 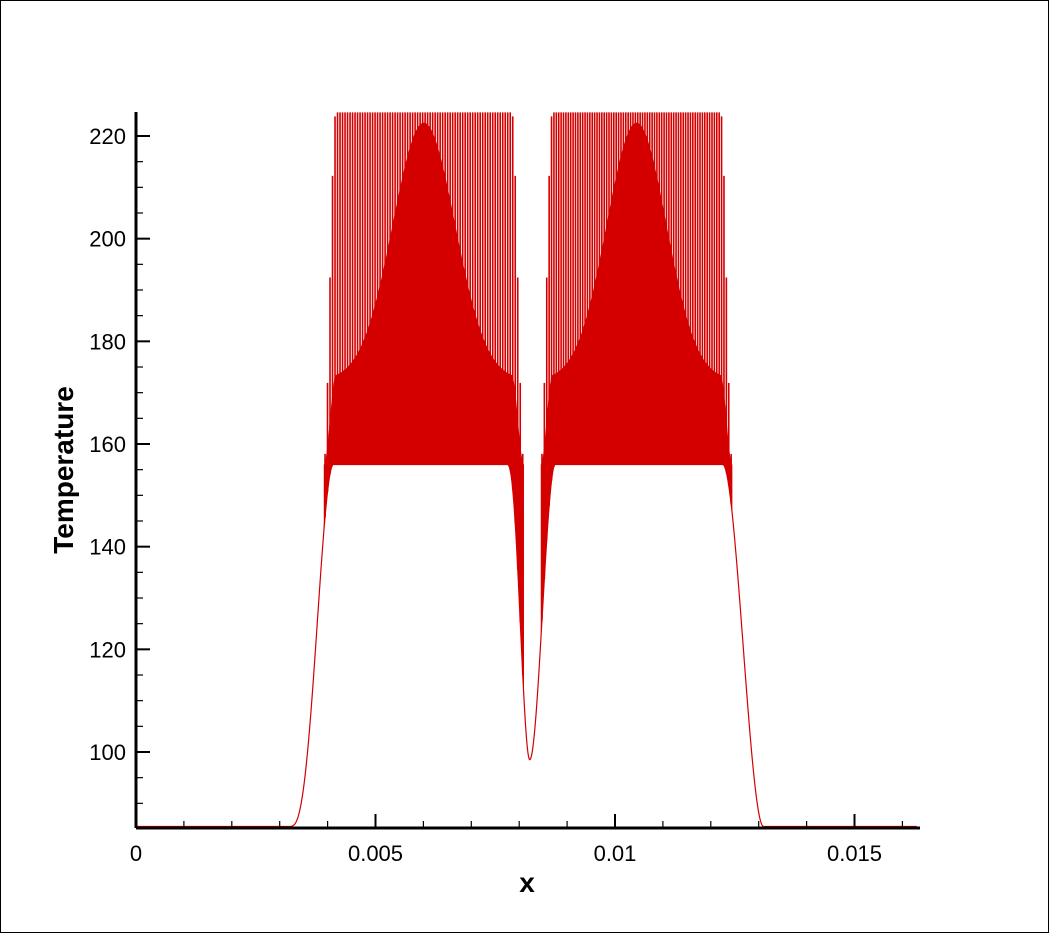 I want to click on x-tick-label: 0.005, so click(x=375, y=853).